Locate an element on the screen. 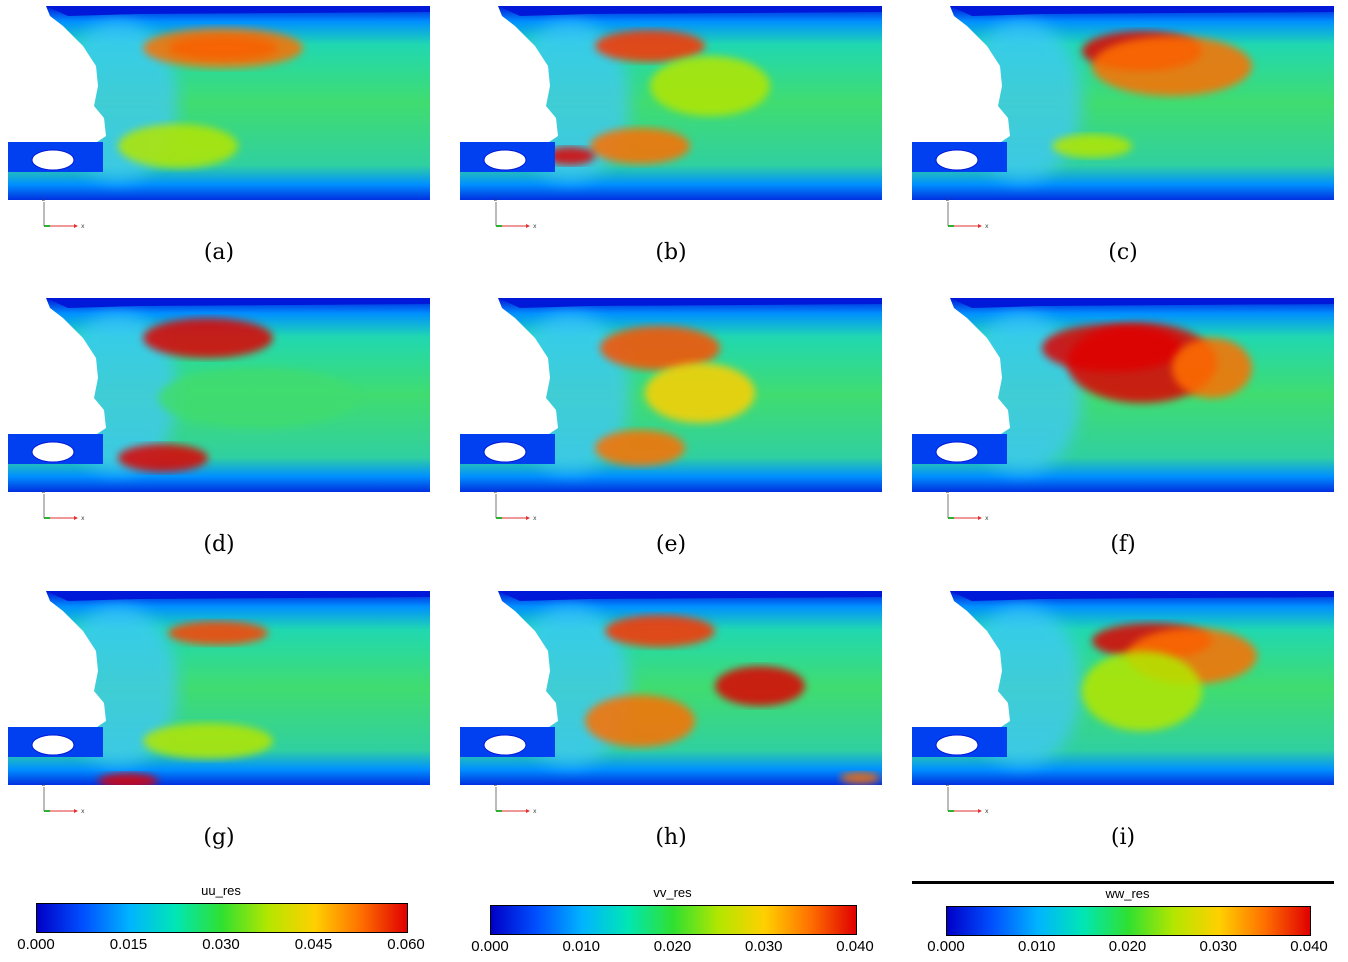  contour-field-d is located at coordinates (219, 395).